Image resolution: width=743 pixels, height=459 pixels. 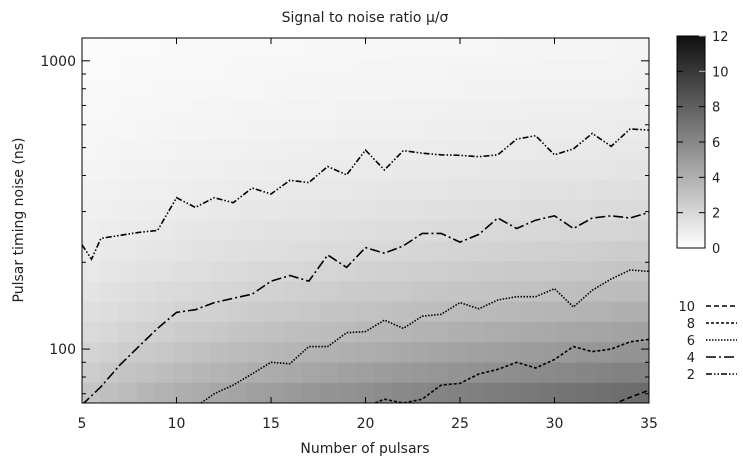 What do you see at coordinates (691, 375) in the screenshot?
I see `legend-label: 2` at bounding box center [691, 375].